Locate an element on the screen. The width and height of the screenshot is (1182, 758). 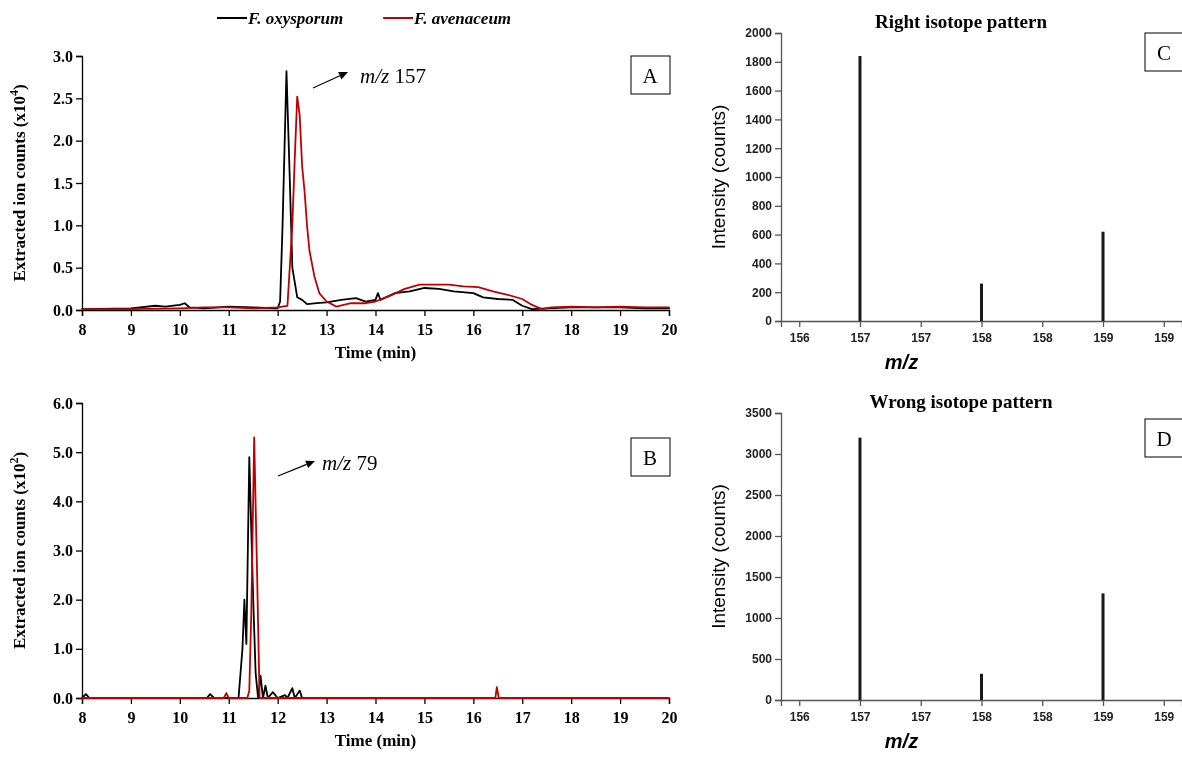
y-tick-label: 0.5 is located at coordinates (63, 268).